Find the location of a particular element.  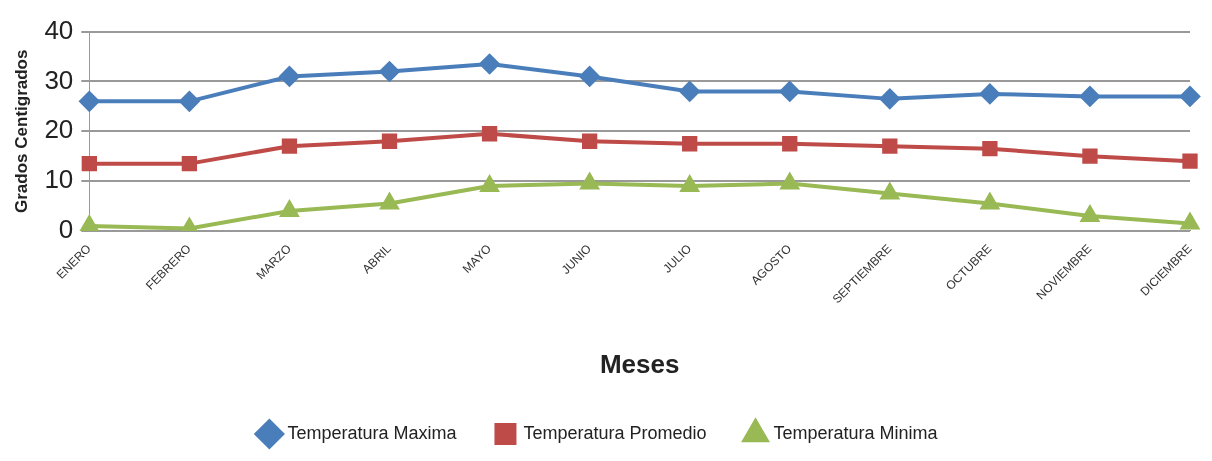

y-tick-label: 20 is located at coordinates (59, 129).